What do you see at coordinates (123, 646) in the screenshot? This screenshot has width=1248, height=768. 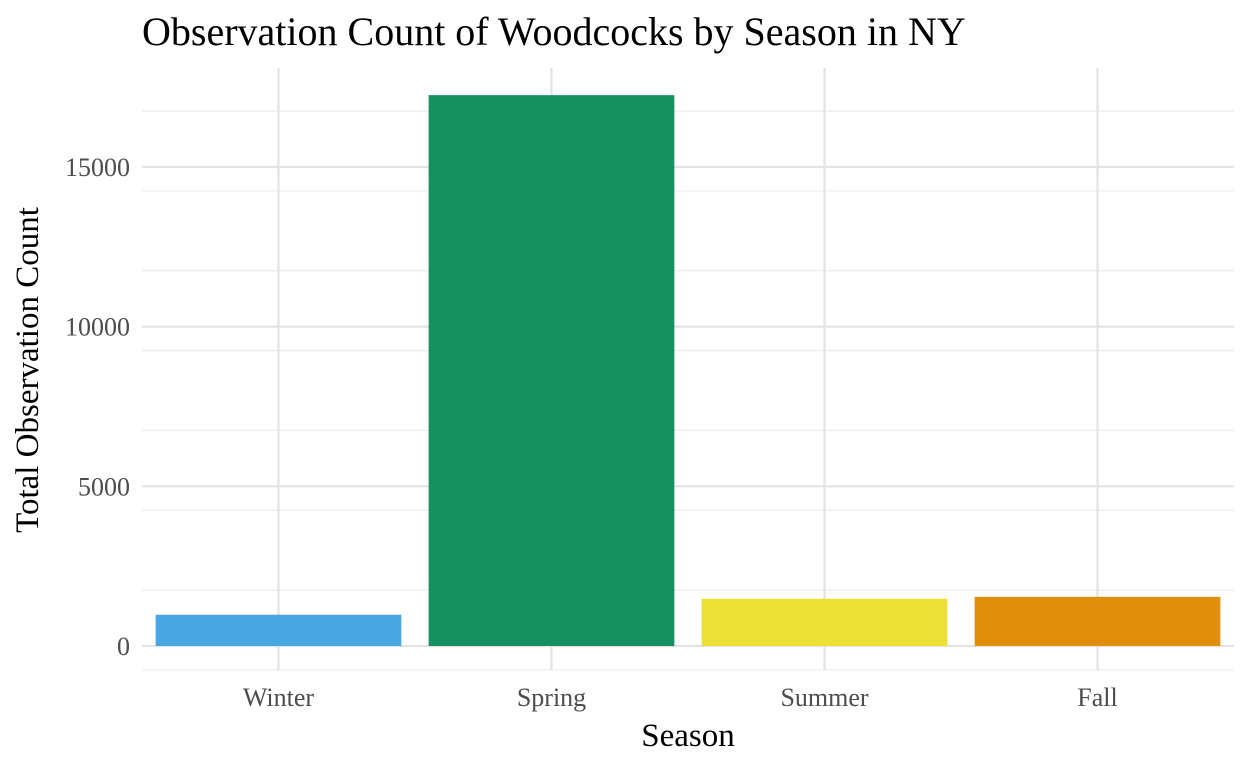 I see `y-tick-label: 0` at bounding box center [123, 646].